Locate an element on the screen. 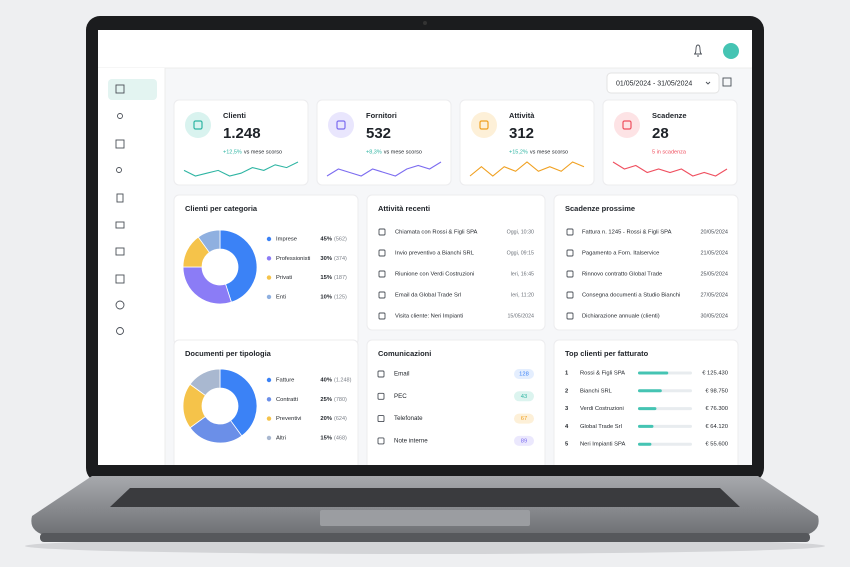 Image resolution: width=850 pixels, height=567 pixels. date-picker is located at coordinates (663, 83).